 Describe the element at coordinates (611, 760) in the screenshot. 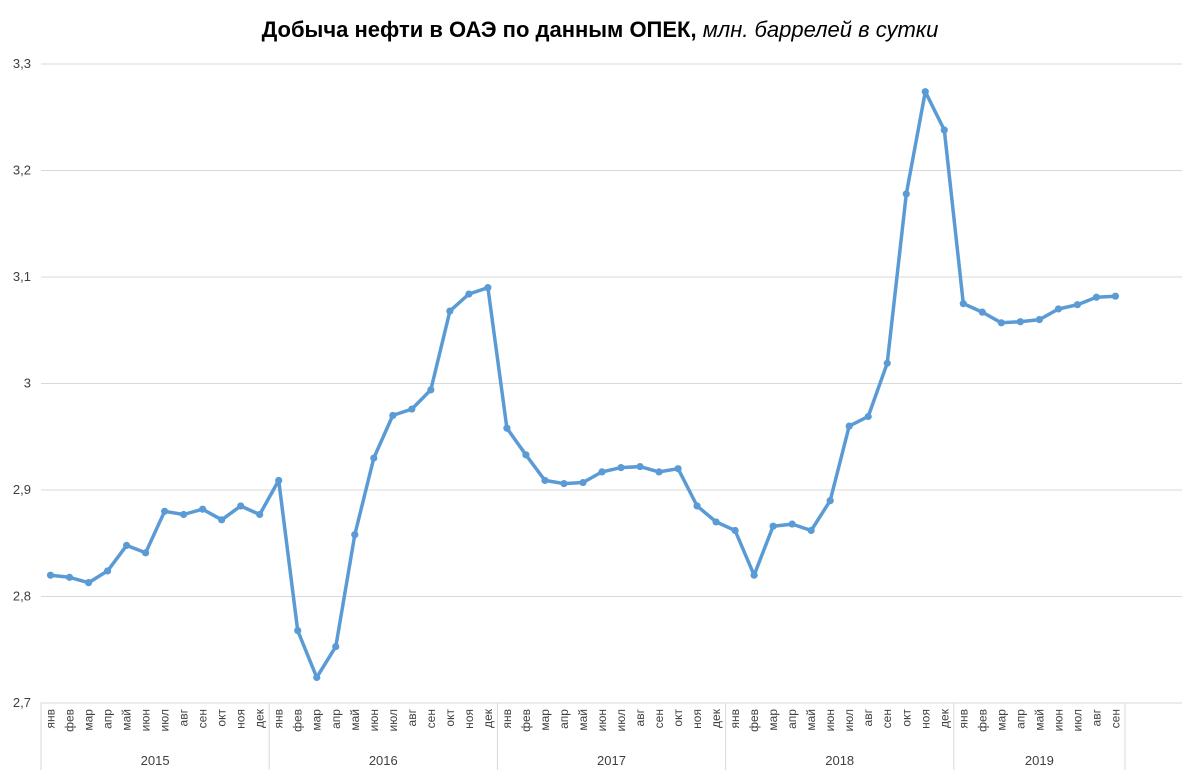

I see `year-label: 2017` at that location.